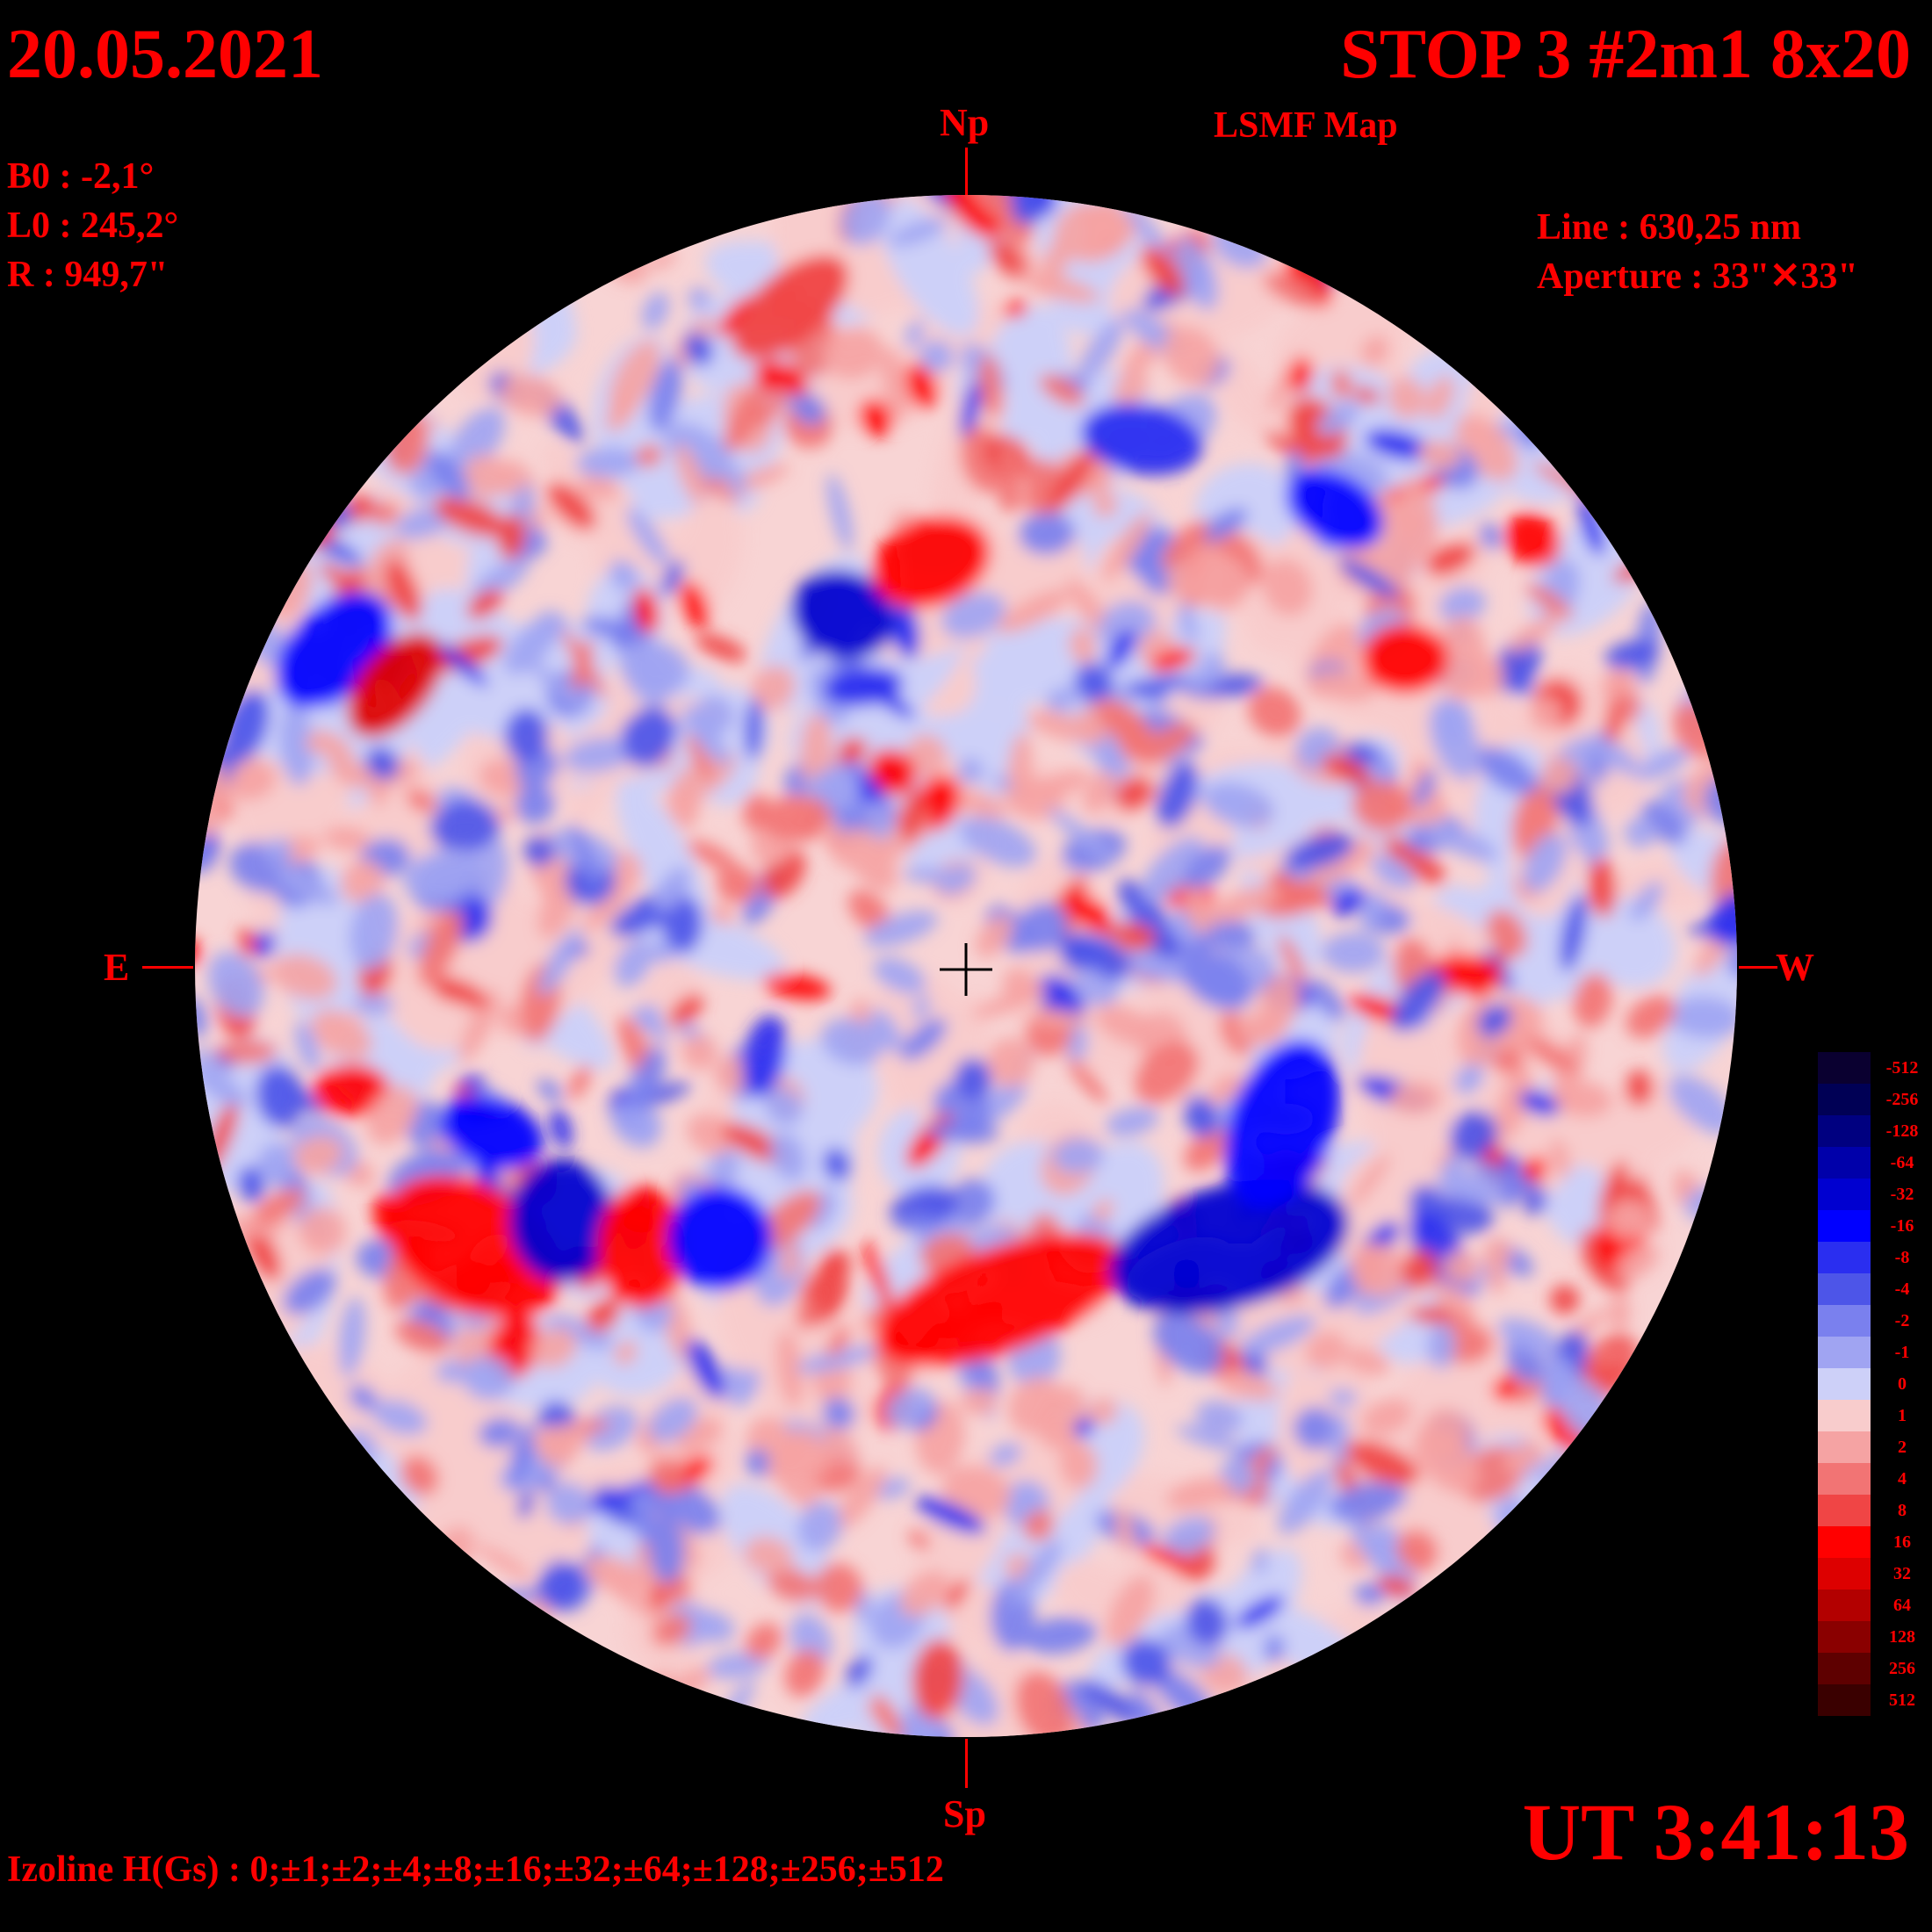 This screenshot has height=1932, width=1932. Describe the element at coordinates (81, 176) in the screenshot. I see `param-b0: B0 : -2,1°` at that location.